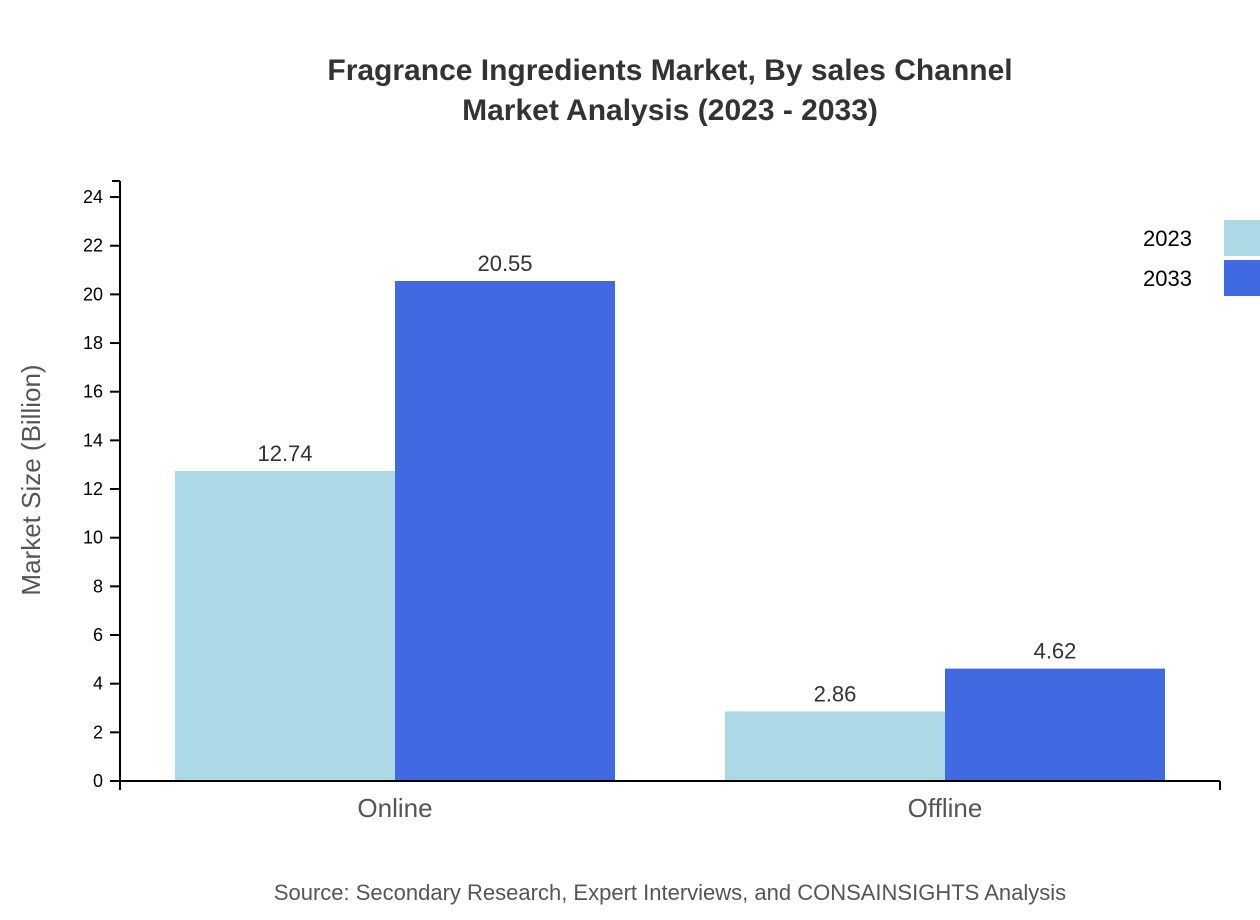 The image size is (1260, 920). Describe the element at coordinates (1242, 278) in the screenshot. I see `legend-swatch-2033` at that location.